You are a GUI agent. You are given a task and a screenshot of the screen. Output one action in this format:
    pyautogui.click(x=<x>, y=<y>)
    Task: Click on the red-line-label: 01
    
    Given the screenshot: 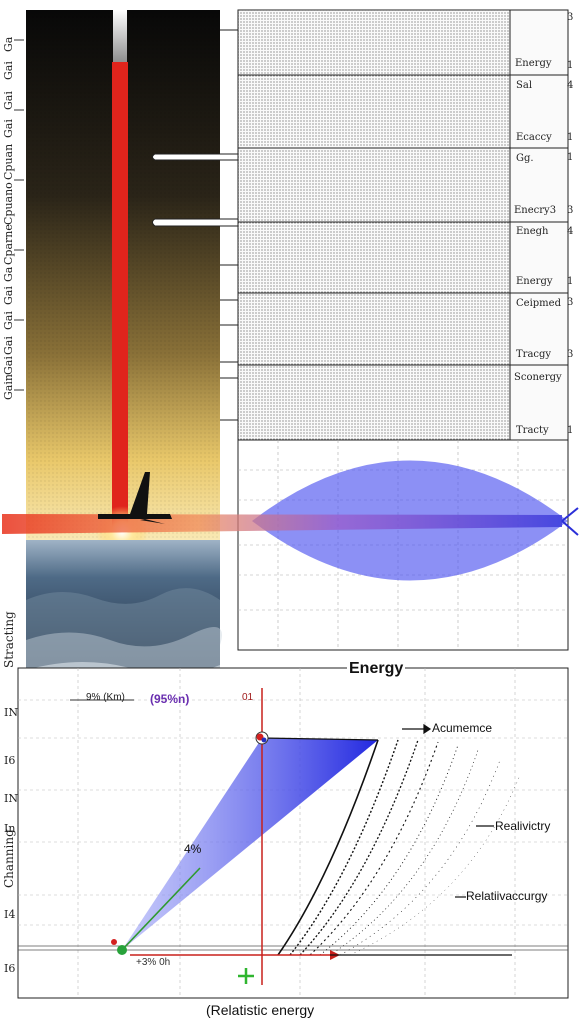 What is the action you would take?
    pyautogui.click(x=248, y=697)
    